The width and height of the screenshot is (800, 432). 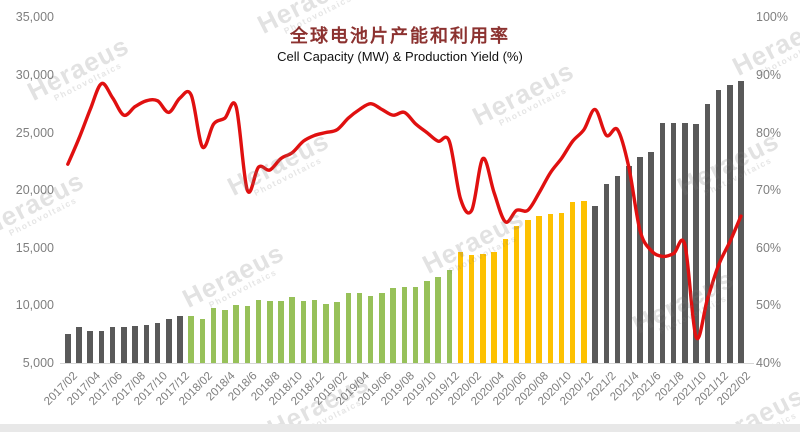 What do you see at coordinates (769, 74) in the screenshot?
I see `right-axis-tick-label: 90%` at bounding box center [769, 74].